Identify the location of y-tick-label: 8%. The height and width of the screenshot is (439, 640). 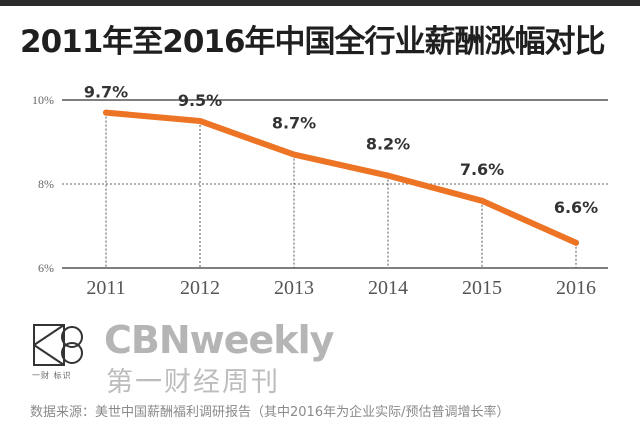
(46, 184).